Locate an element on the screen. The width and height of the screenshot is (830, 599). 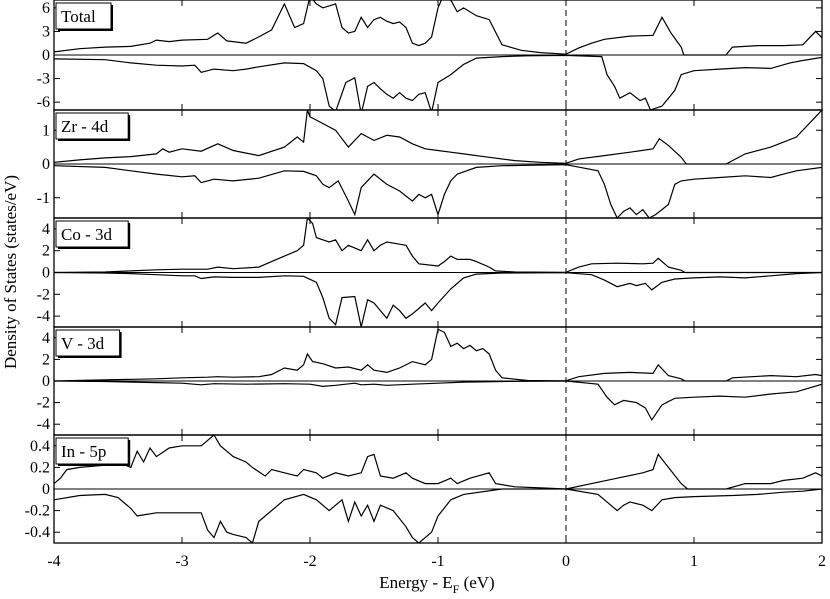
x-tick-label: -1 is located at coordinates (437, 561).